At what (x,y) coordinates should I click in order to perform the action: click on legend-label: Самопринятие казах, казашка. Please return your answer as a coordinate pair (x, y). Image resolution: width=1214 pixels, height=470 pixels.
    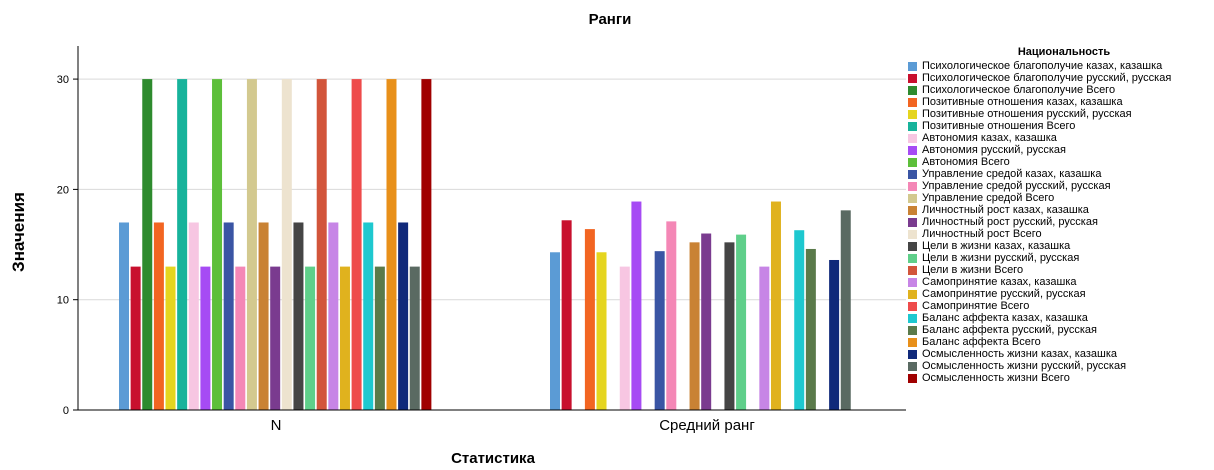
    Looking at the image, I should click on (999, 282).